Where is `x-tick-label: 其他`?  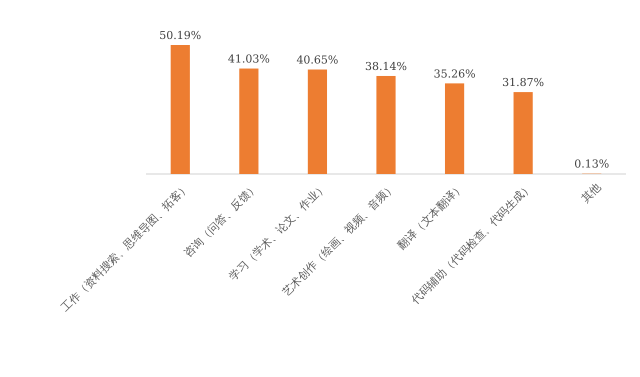 x-tick-label: 其他 is located at coordinates (591, 193).